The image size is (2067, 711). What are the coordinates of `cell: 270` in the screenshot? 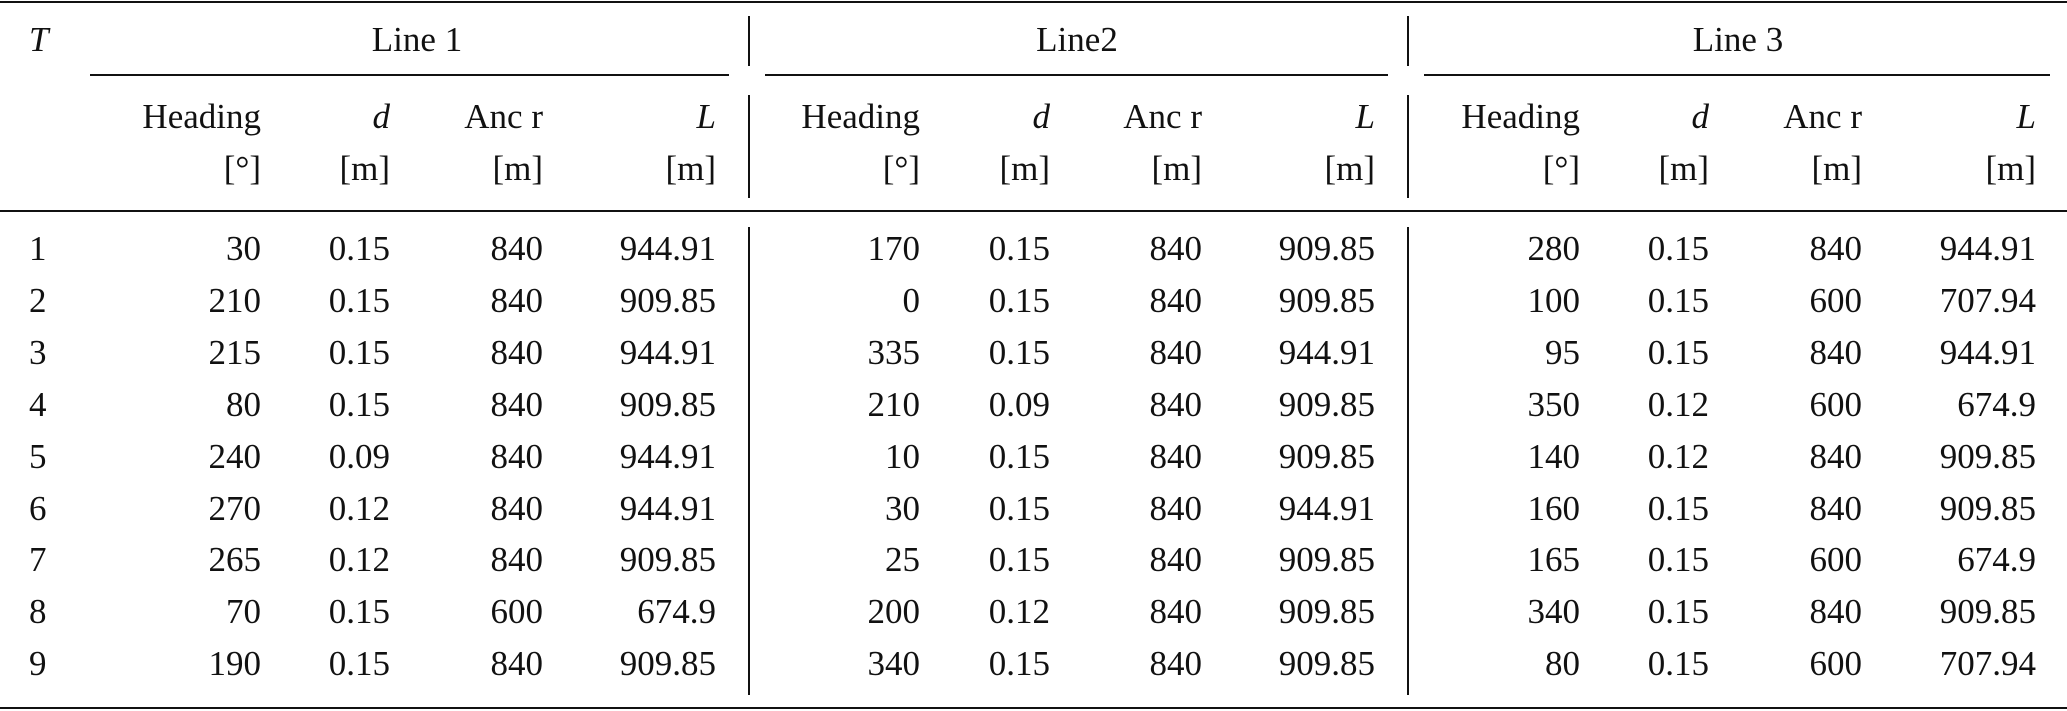 It's located at (235, 508).